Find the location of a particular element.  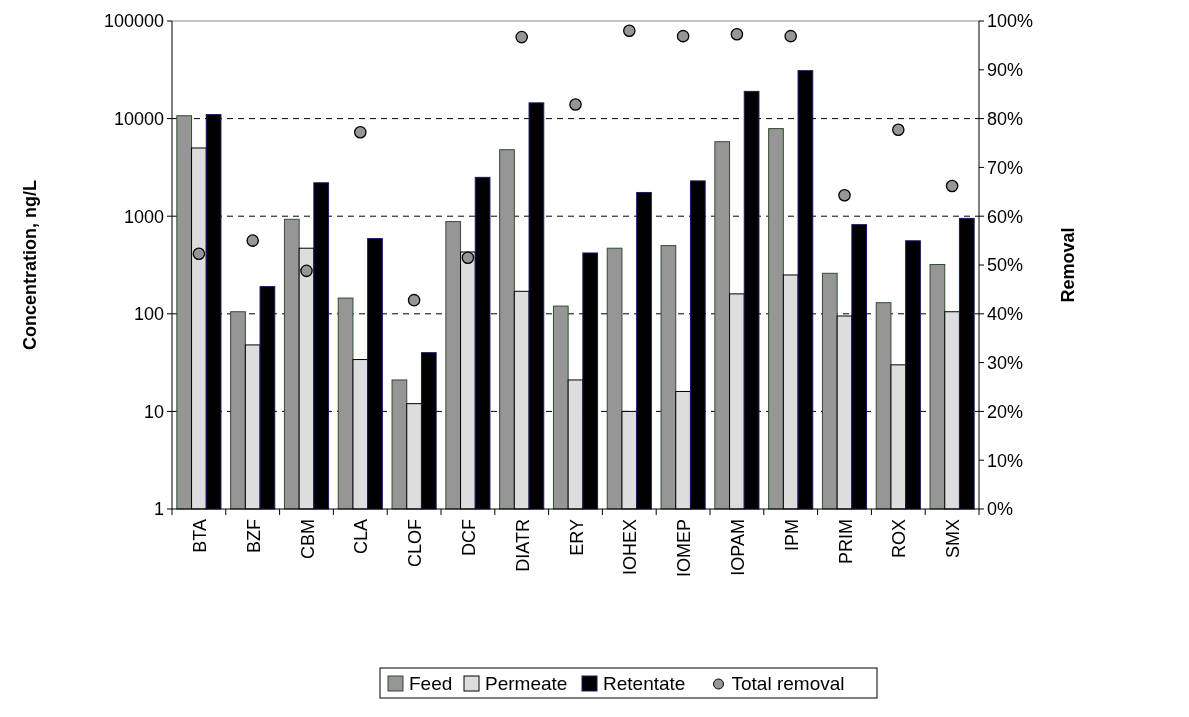

x-tick-label: DIATR is located at coordinates (522, 545).